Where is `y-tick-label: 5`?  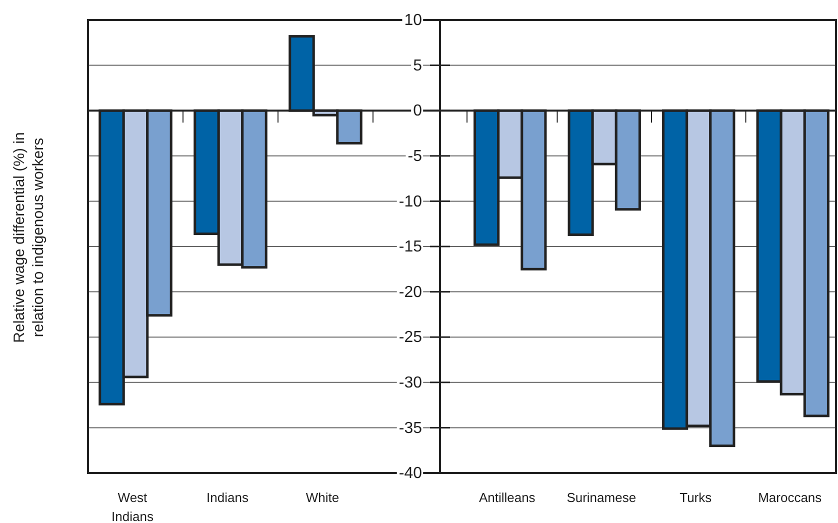
y-tick-label: 5 is located at coordinates (417, 65).